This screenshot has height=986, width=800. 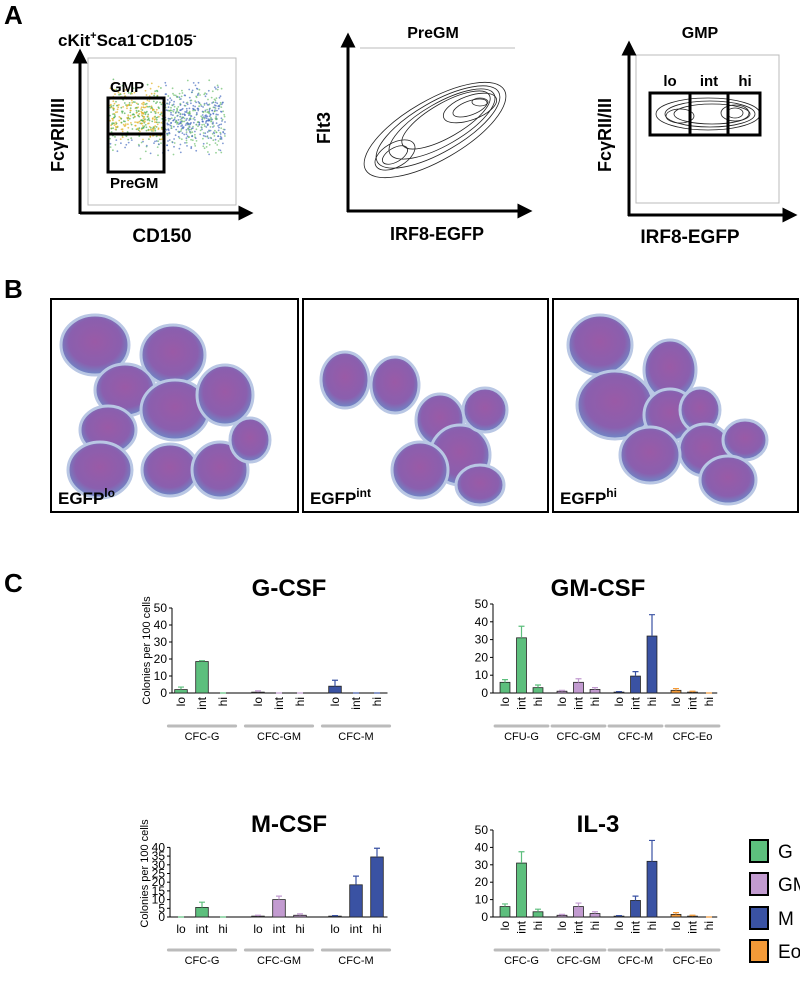 What do you see at coordinates (289, 824) in the screenshot?
I see `chart-title: M-CSF` at bounding box center [289, 824].